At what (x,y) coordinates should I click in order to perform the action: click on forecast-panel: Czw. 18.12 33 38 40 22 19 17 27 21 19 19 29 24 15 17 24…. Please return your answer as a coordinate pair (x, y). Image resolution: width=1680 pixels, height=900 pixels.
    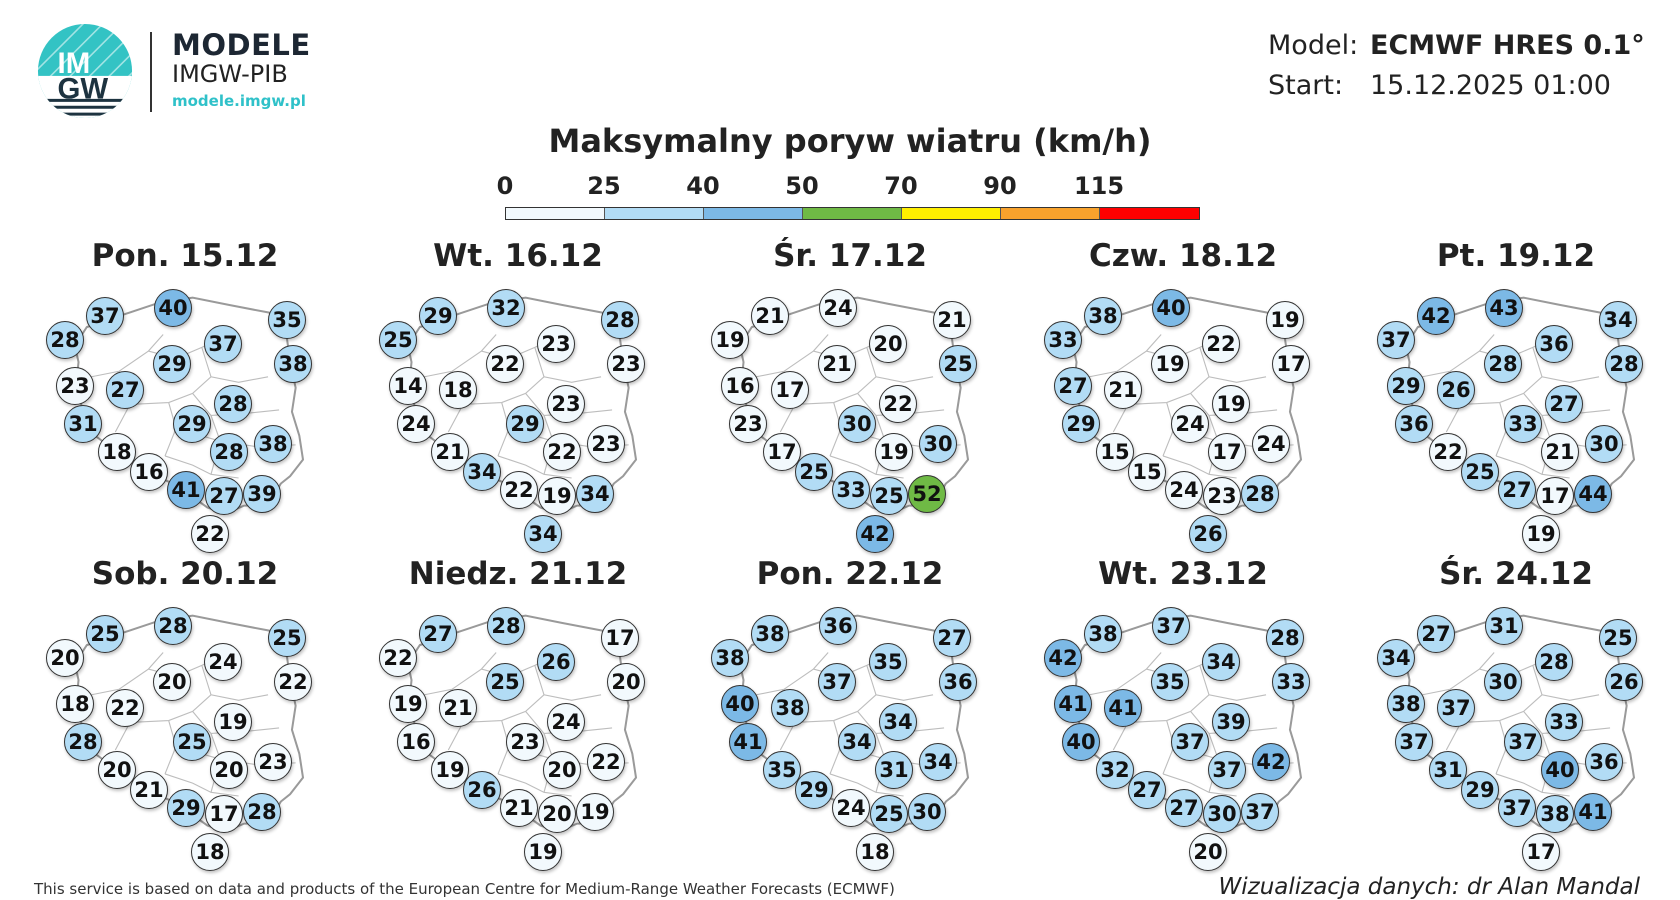
    Looking at the image, I should click on (1183, 395).